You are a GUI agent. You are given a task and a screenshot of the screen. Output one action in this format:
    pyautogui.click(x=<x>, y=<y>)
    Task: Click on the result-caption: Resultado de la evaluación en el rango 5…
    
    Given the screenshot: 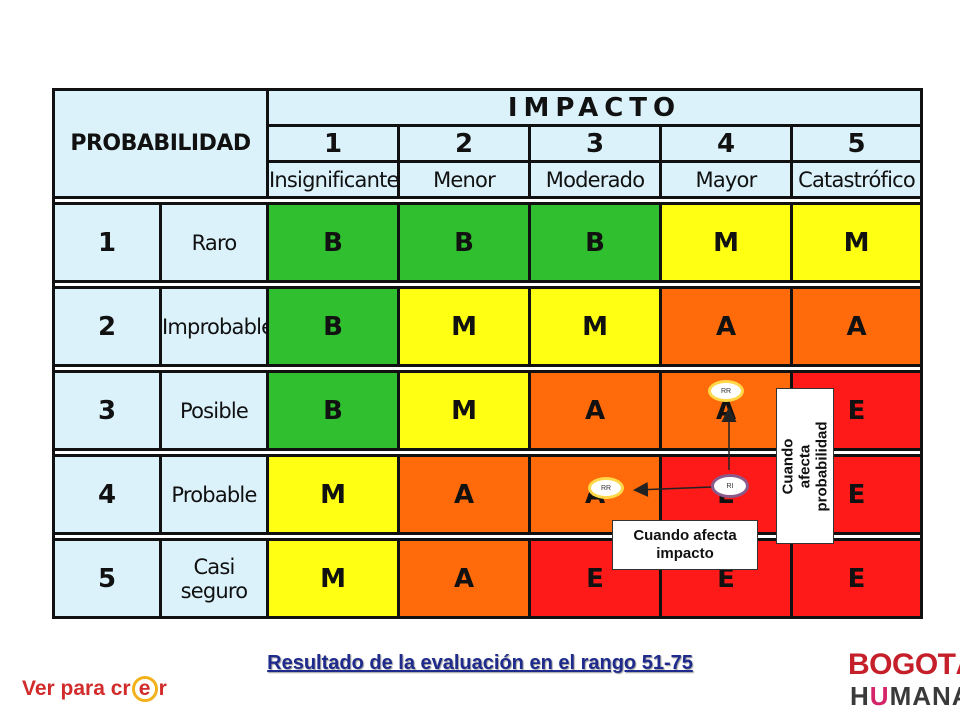 What is the action you would take?
    pyautogui.click(x=480, y=663)
    